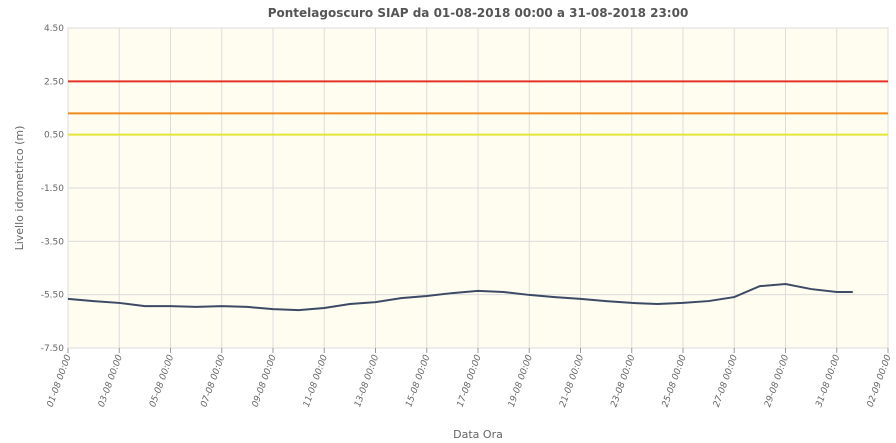 This screenshot has width=896, height=443. Describe the element at coordinates (828, 380) in the screenshot. I see `x-tick-label: 31-08 00:00` at that location.